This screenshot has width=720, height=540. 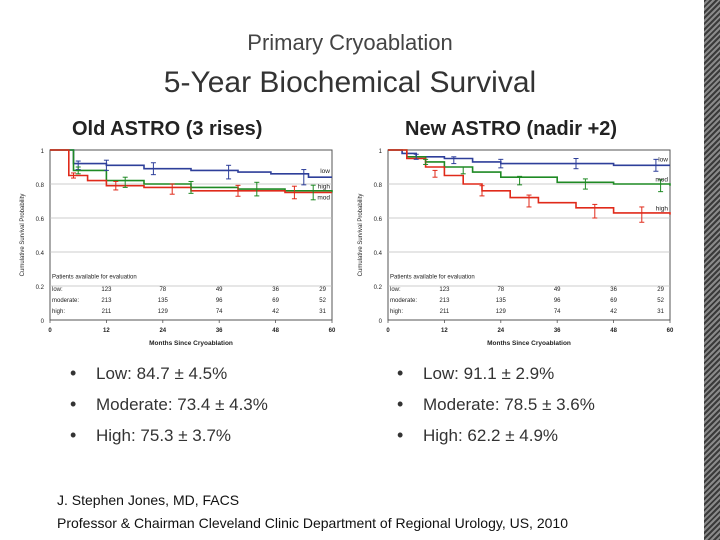 I want to click on right-risk-value: 42, so click(x=613, y=312).